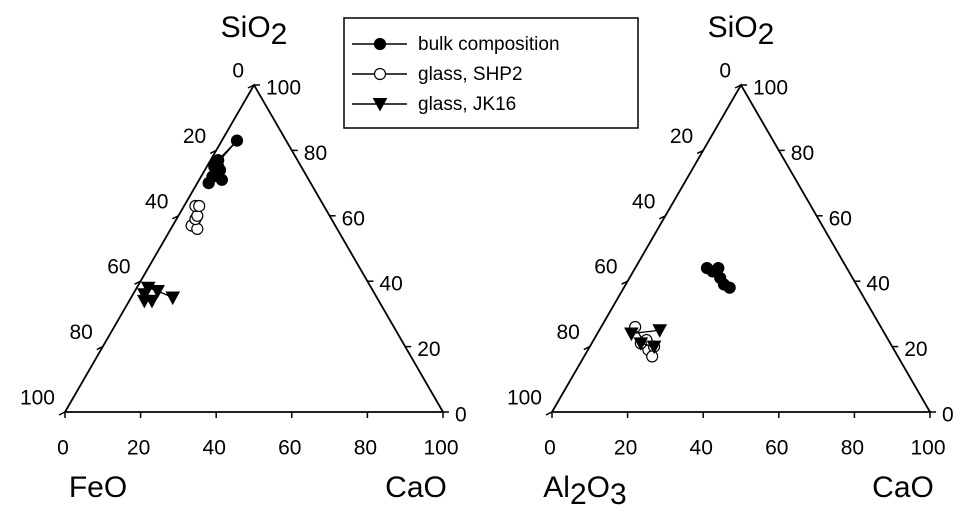  What do you see at coordinates (98, 487) in the screenshot?
I see `vertex-label-left: FeO` at bounding box center [98, 487].